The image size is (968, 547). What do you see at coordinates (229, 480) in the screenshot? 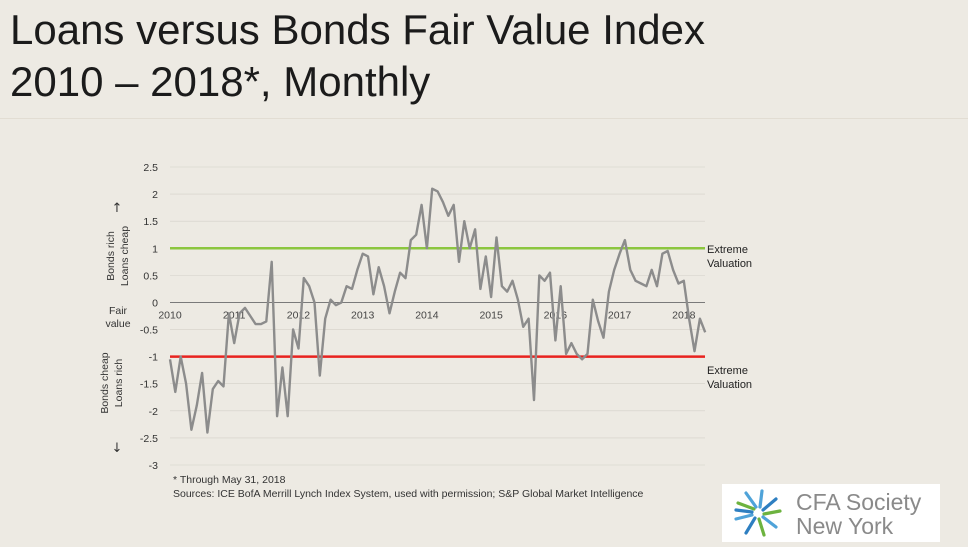
I see `footnote: * Through May 31, 2018` at bounding box center [229, 480].